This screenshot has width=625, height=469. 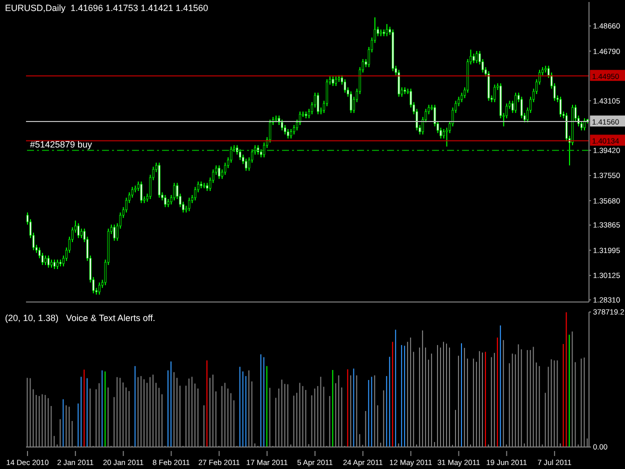 I want to click on chart-title: EURUSD,Daily 1.41696 1.41753 1.41421 1.41560, so click(x=106, y=8).